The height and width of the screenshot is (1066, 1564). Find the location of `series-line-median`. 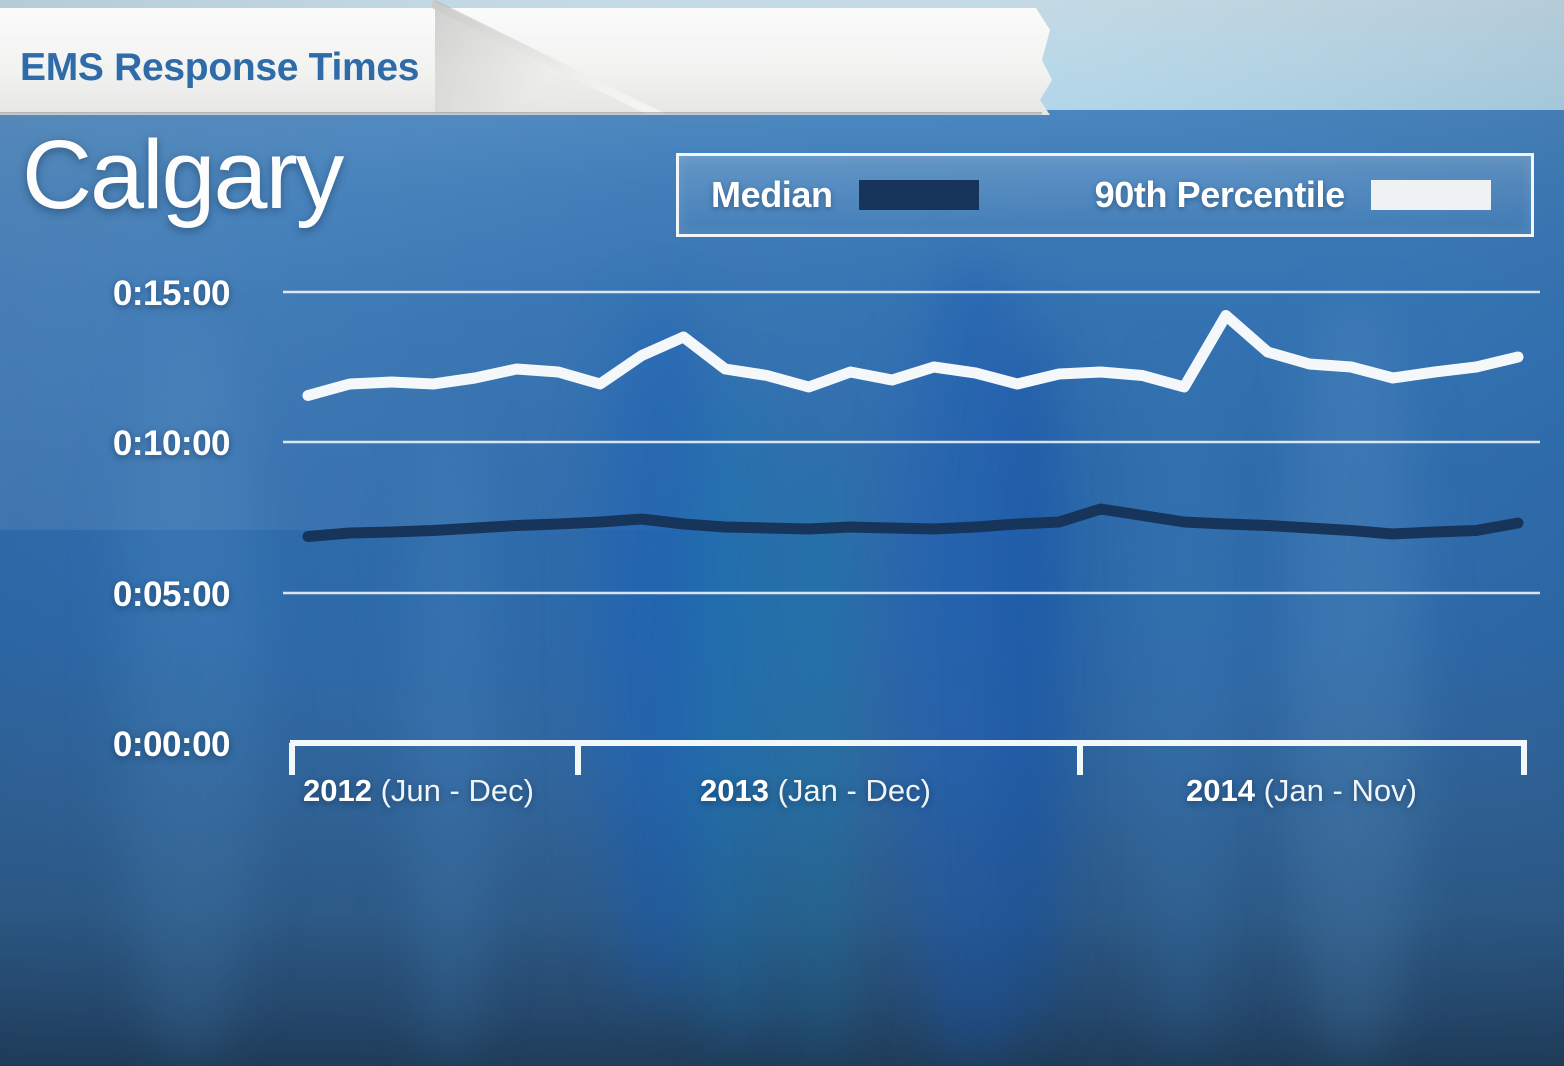

series-line-median is located at coordinates (913, 522).